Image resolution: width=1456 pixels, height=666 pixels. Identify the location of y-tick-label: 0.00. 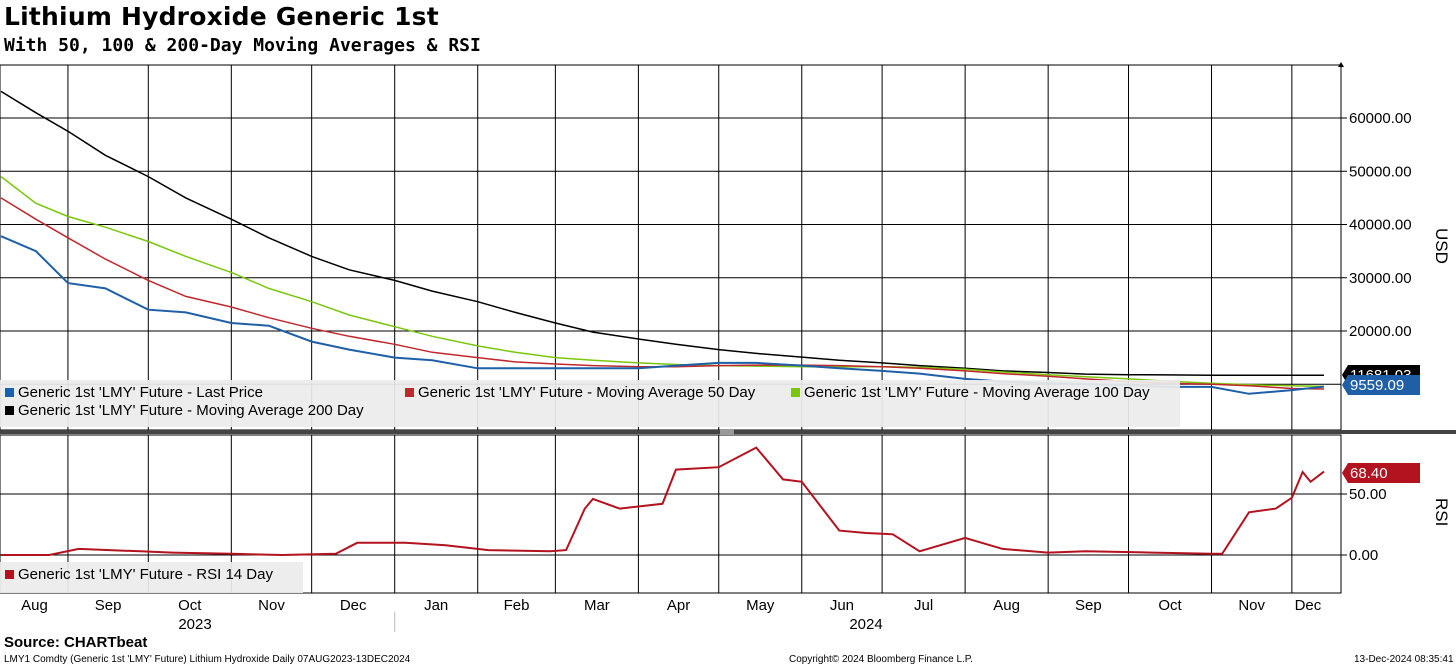
(1363, 555).